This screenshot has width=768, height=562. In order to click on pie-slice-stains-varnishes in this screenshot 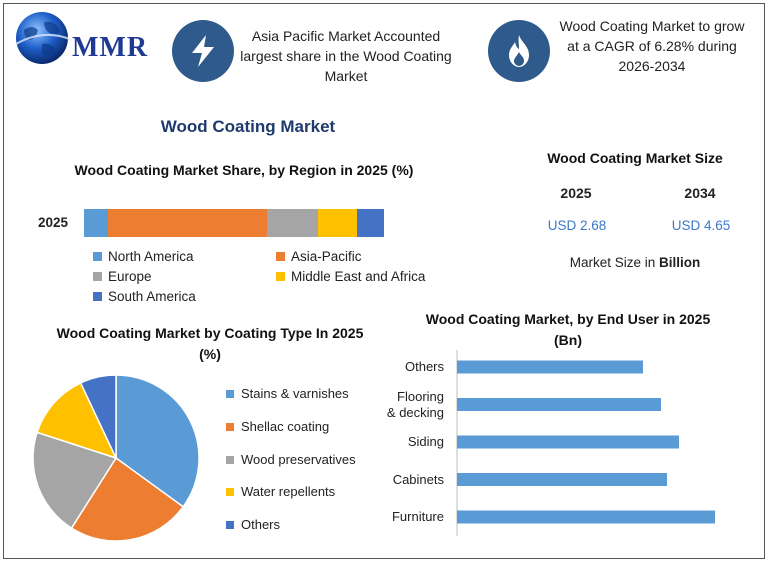, I will do `click(157, 441)`.